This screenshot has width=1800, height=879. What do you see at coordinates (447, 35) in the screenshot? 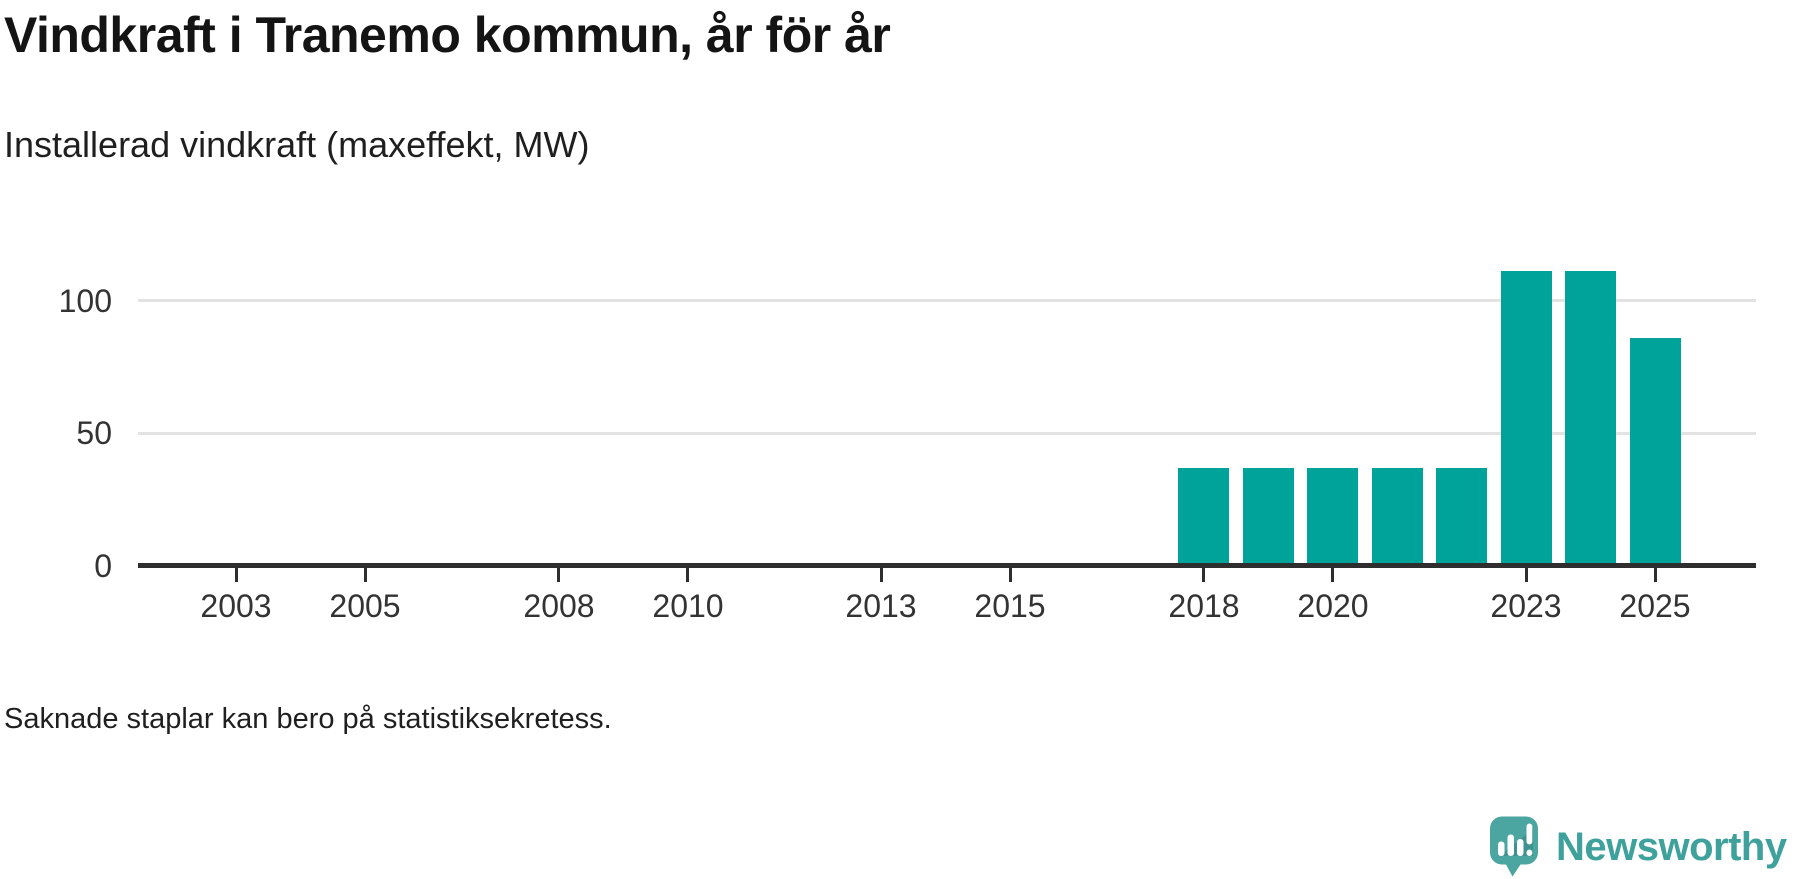
I see `chart-title: Vindkraft i Tranemo kommun, år för år` at bounding box center [447, 35].